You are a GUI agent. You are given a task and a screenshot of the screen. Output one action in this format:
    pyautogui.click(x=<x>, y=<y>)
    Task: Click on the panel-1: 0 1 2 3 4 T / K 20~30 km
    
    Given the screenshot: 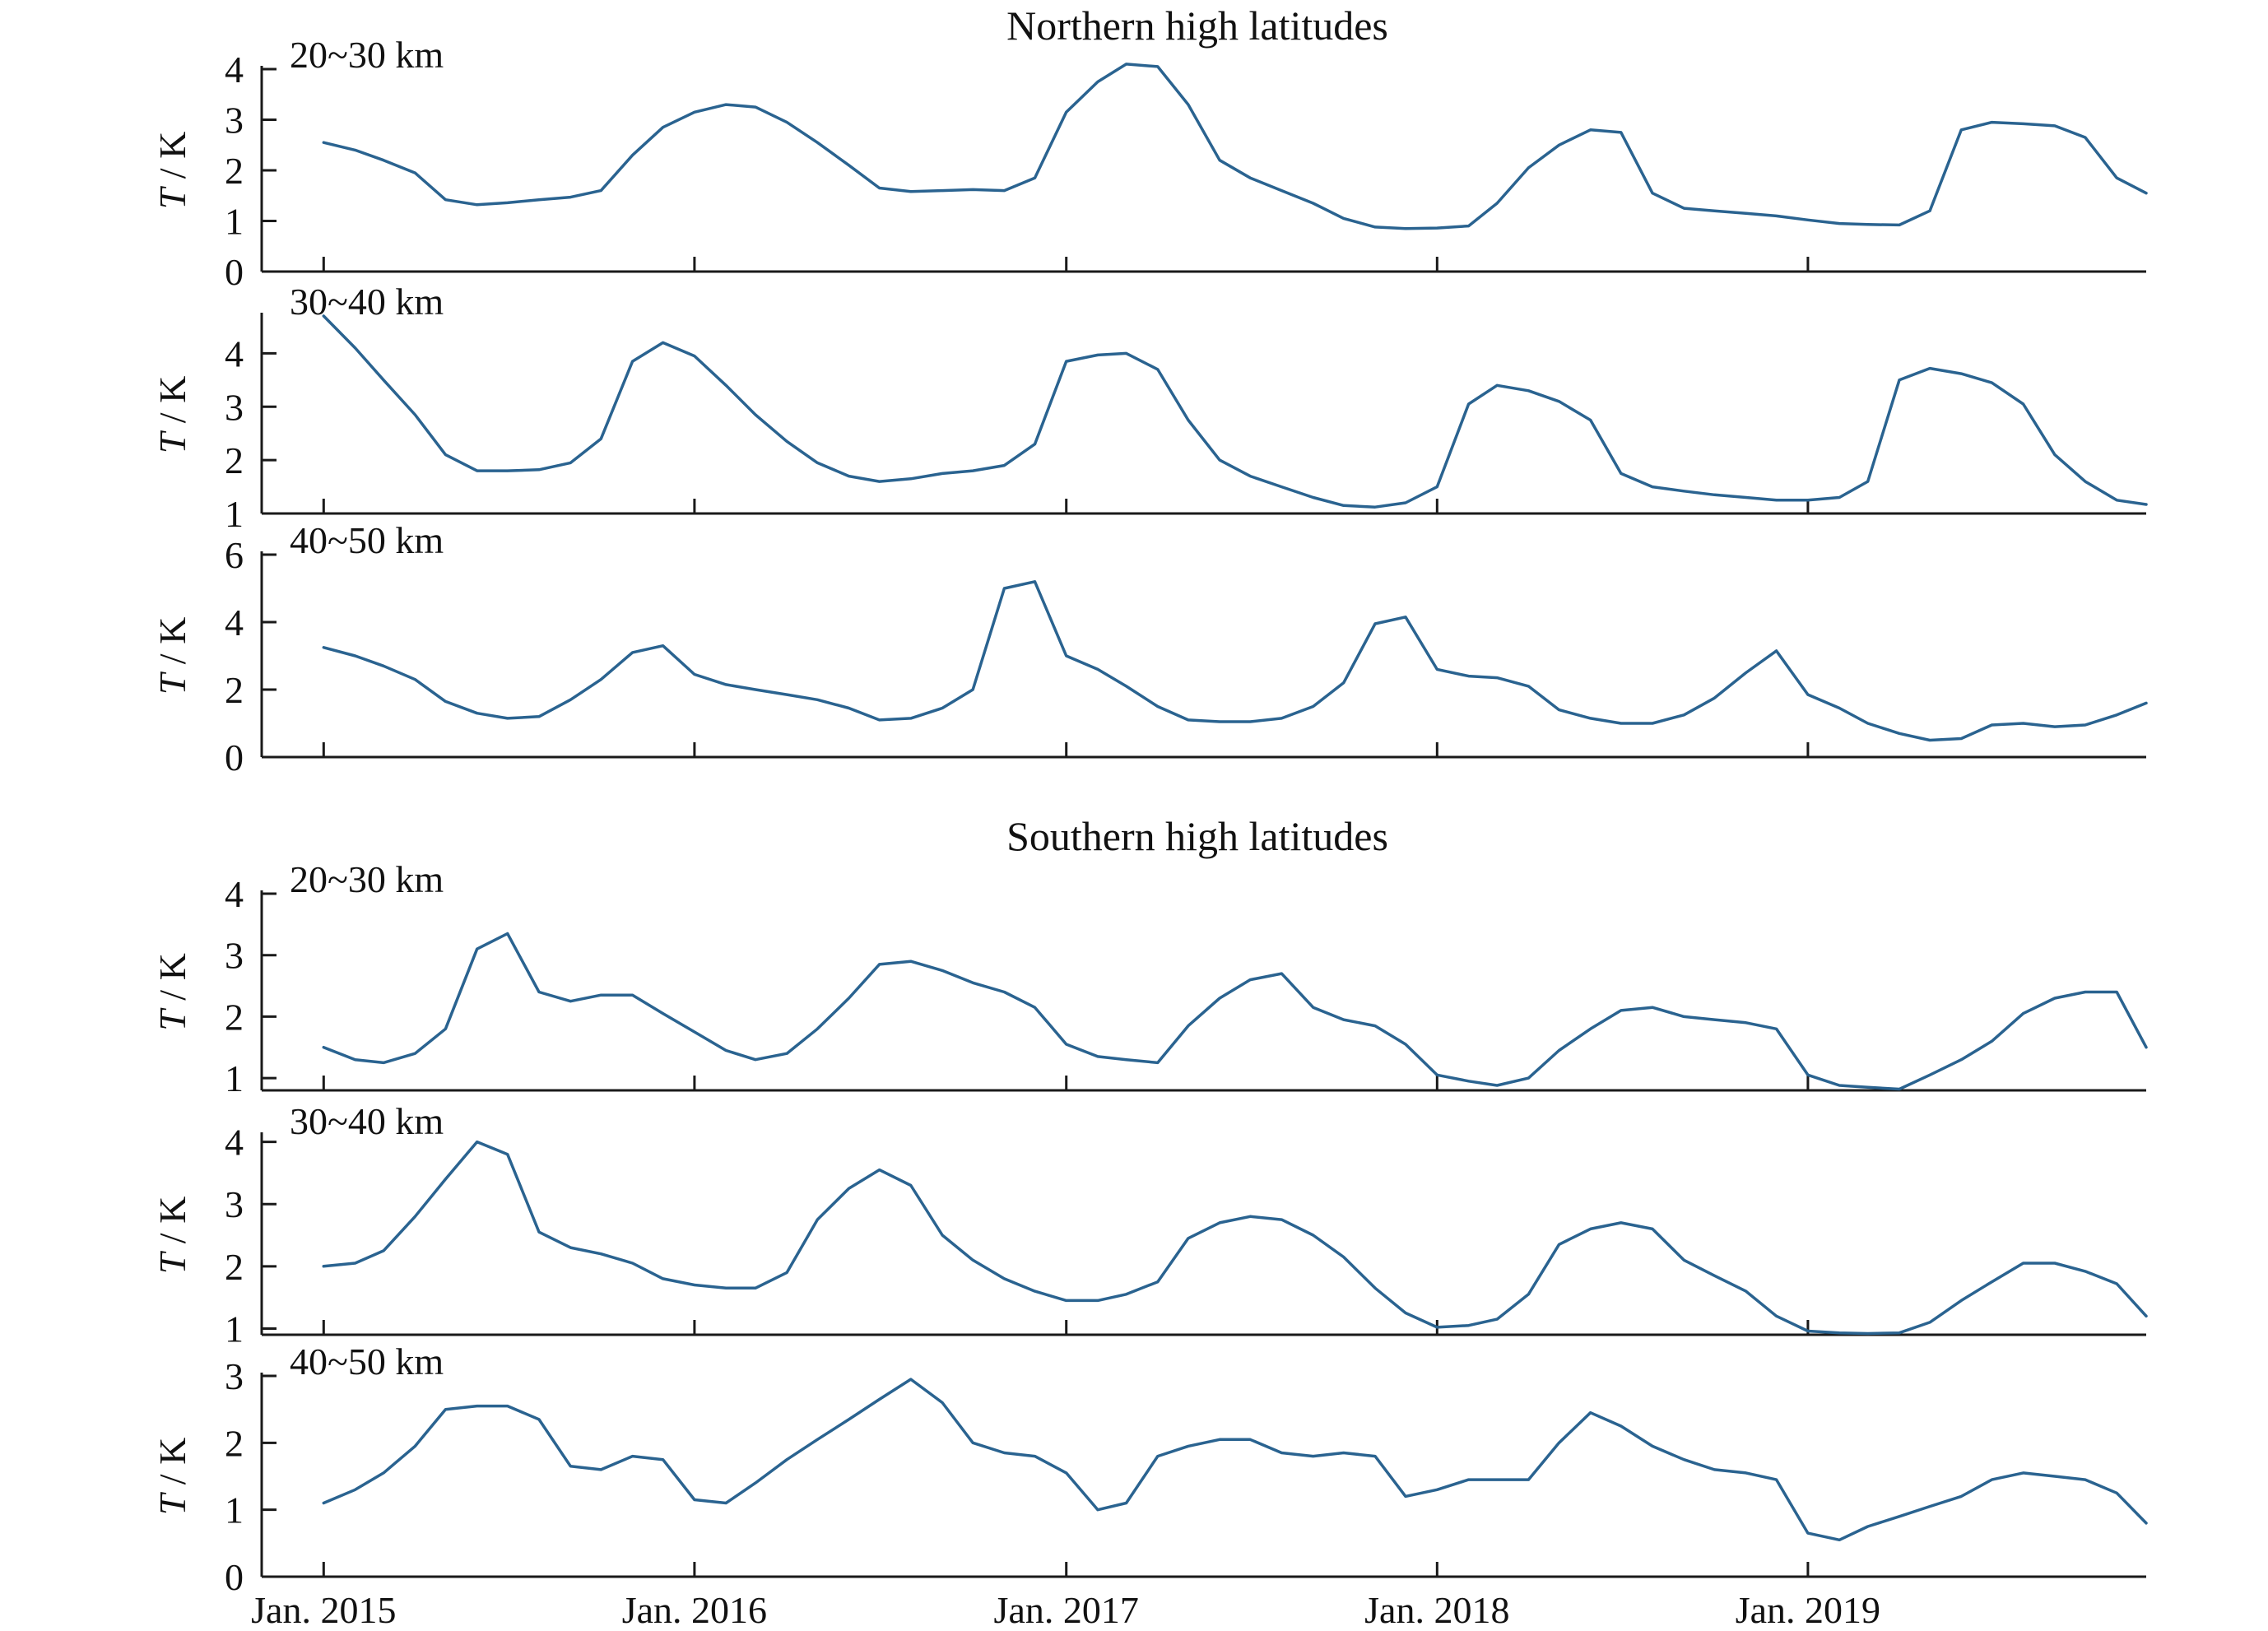 What is the action you would take?
    pyautogui.click(x=1150, y=163)
    